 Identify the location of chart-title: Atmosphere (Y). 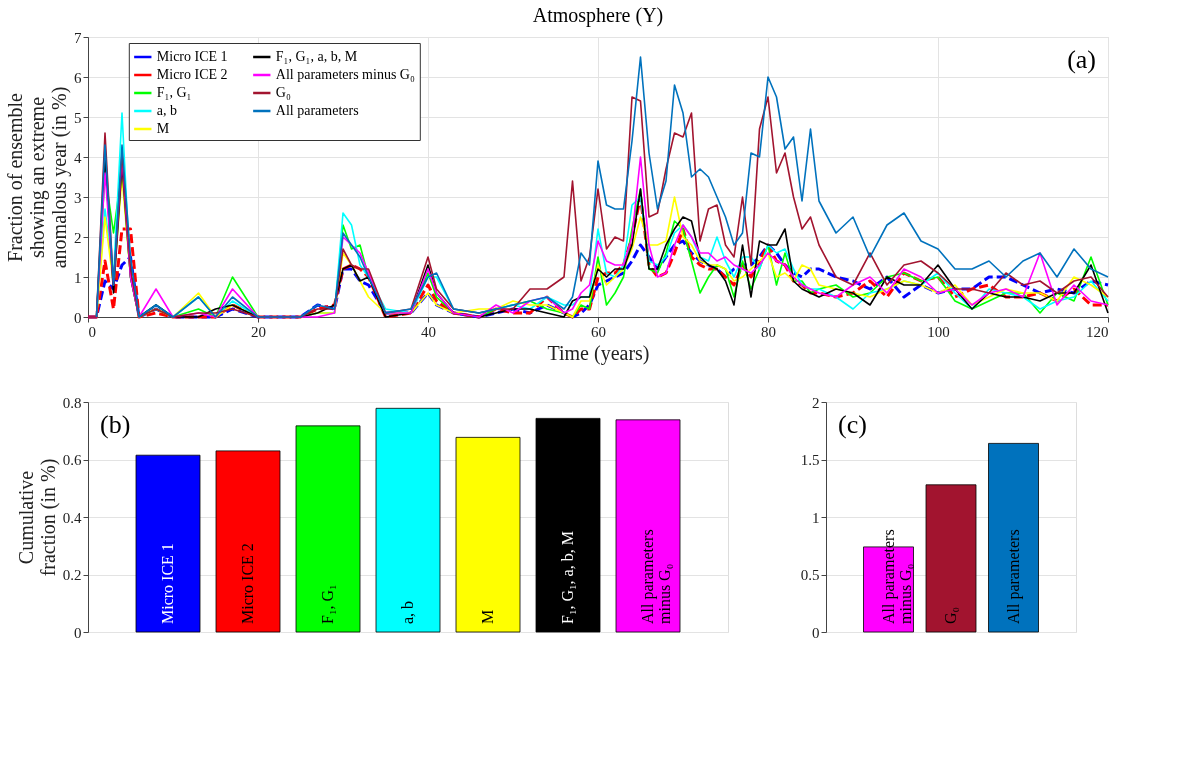
(598, 15).